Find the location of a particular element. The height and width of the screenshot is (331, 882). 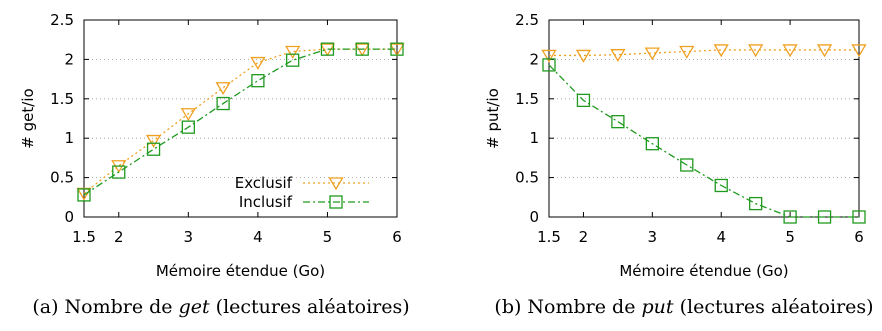

legend-label: Inclusif is located at coordinates (266, 202).